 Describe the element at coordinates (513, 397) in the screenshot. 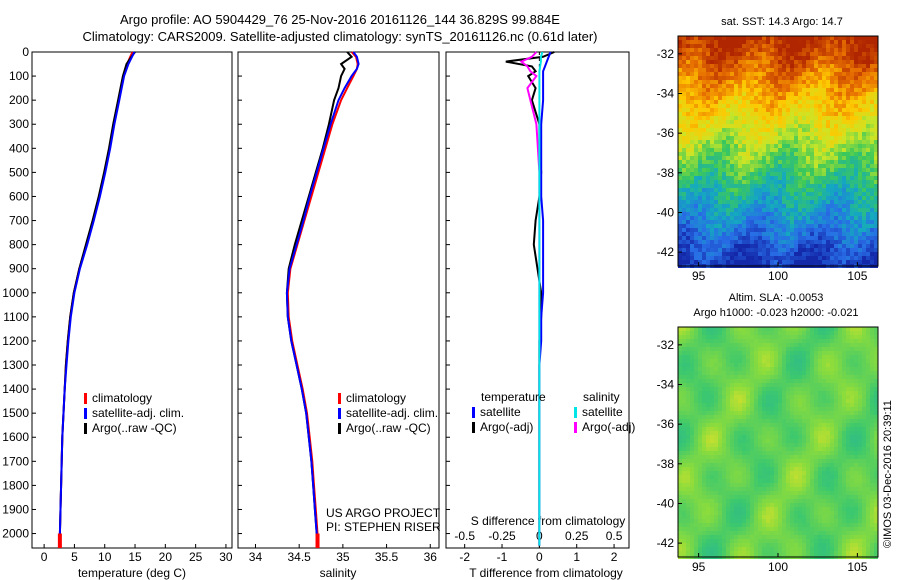

I see `difference-legend-temperature-heading: temperature` at that location.